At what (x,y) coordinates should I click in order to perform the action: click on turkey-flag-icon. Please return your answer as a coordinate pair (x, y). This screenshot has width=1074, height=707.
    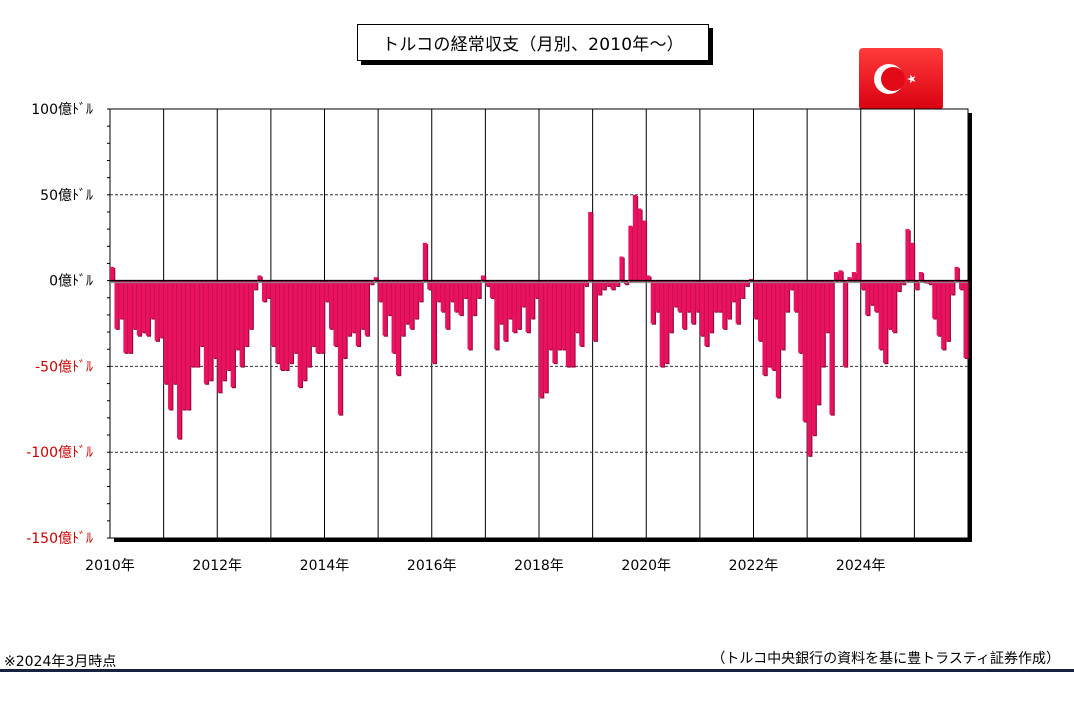
    Looking at the image, I should click on (901, 79).